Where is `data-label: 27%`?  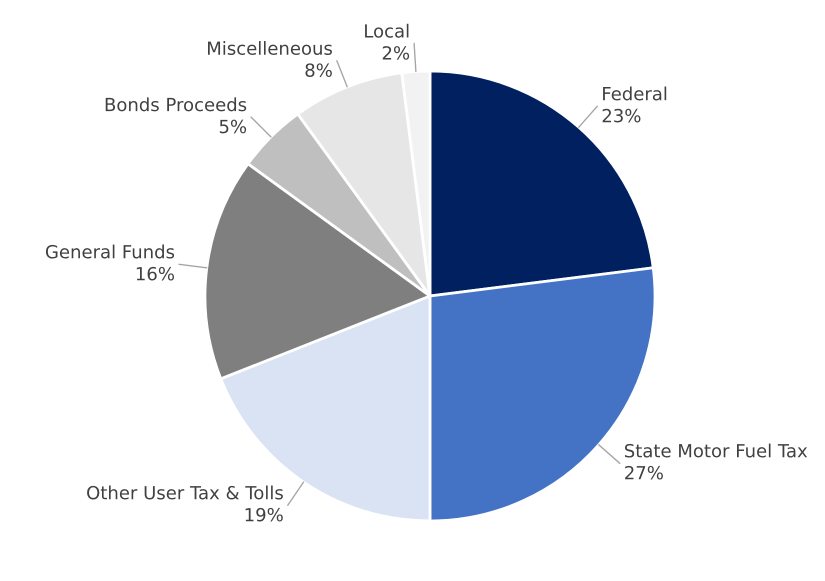
data-label: 27% is located at coordinates (644, 473).